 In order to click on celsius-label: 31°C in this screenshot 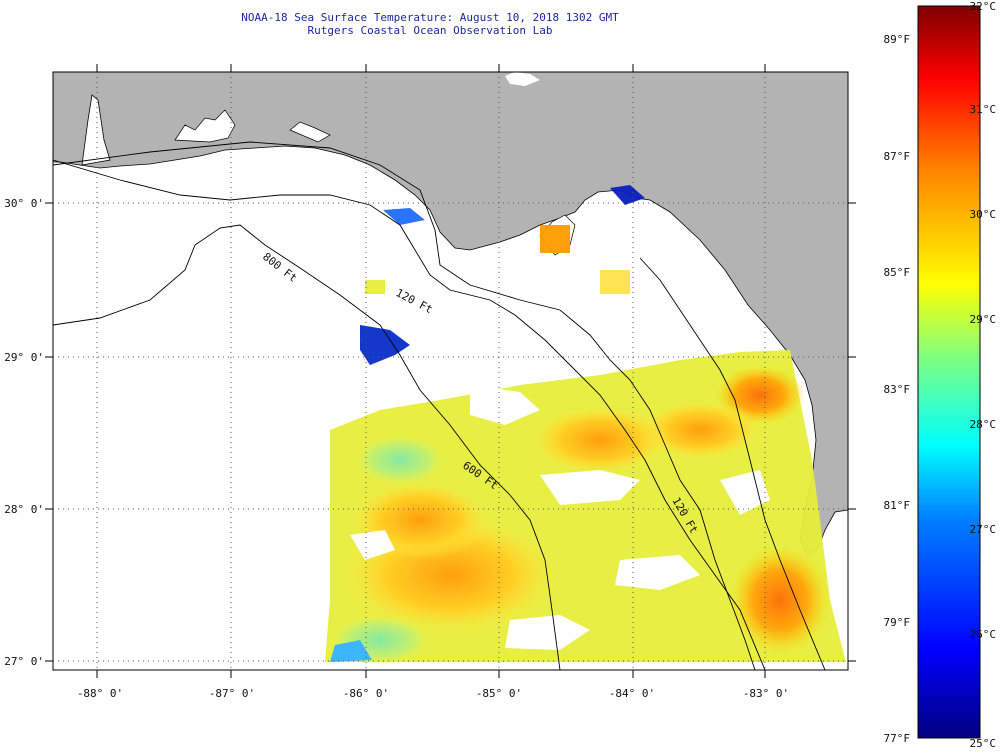, I will do `click(983, 109)`.